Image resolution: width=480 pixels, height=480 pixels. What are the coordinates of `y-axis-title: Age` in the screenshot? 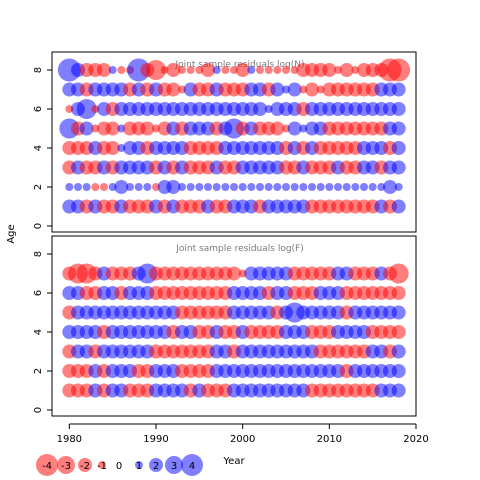 It's located at (11, 233).